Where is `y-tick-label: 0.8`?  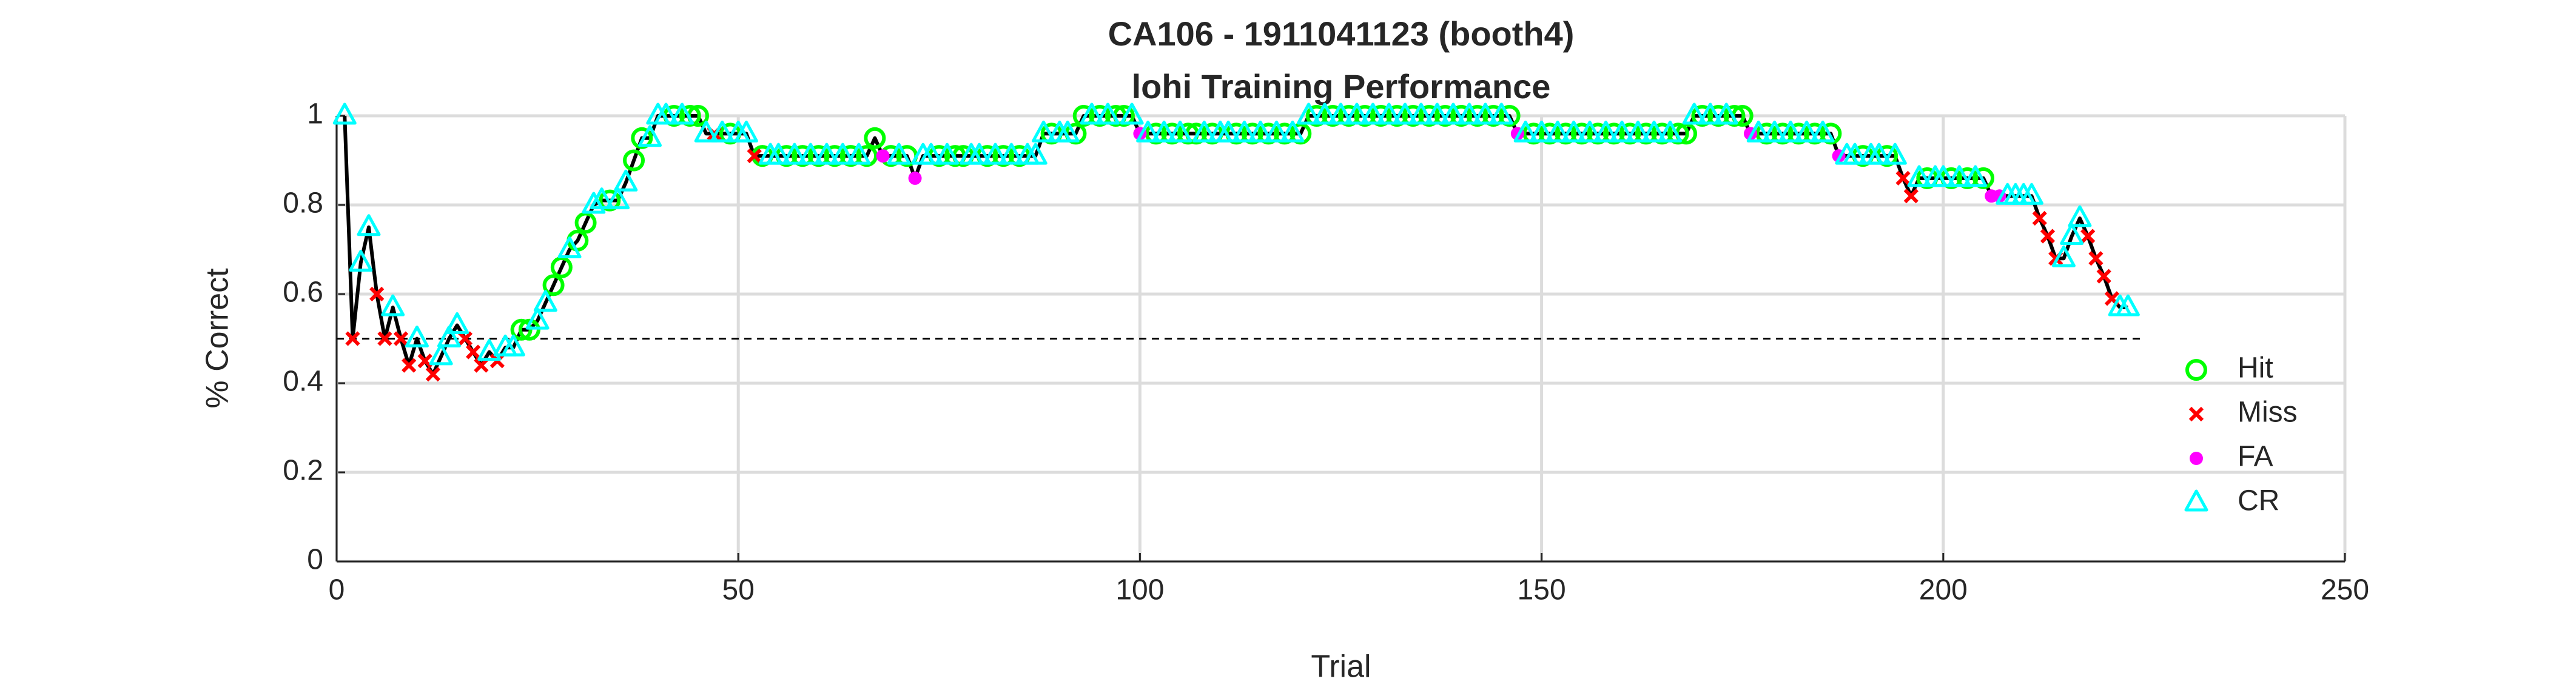 y-tick-label: 0.8 is located at coordinates (303, 203).